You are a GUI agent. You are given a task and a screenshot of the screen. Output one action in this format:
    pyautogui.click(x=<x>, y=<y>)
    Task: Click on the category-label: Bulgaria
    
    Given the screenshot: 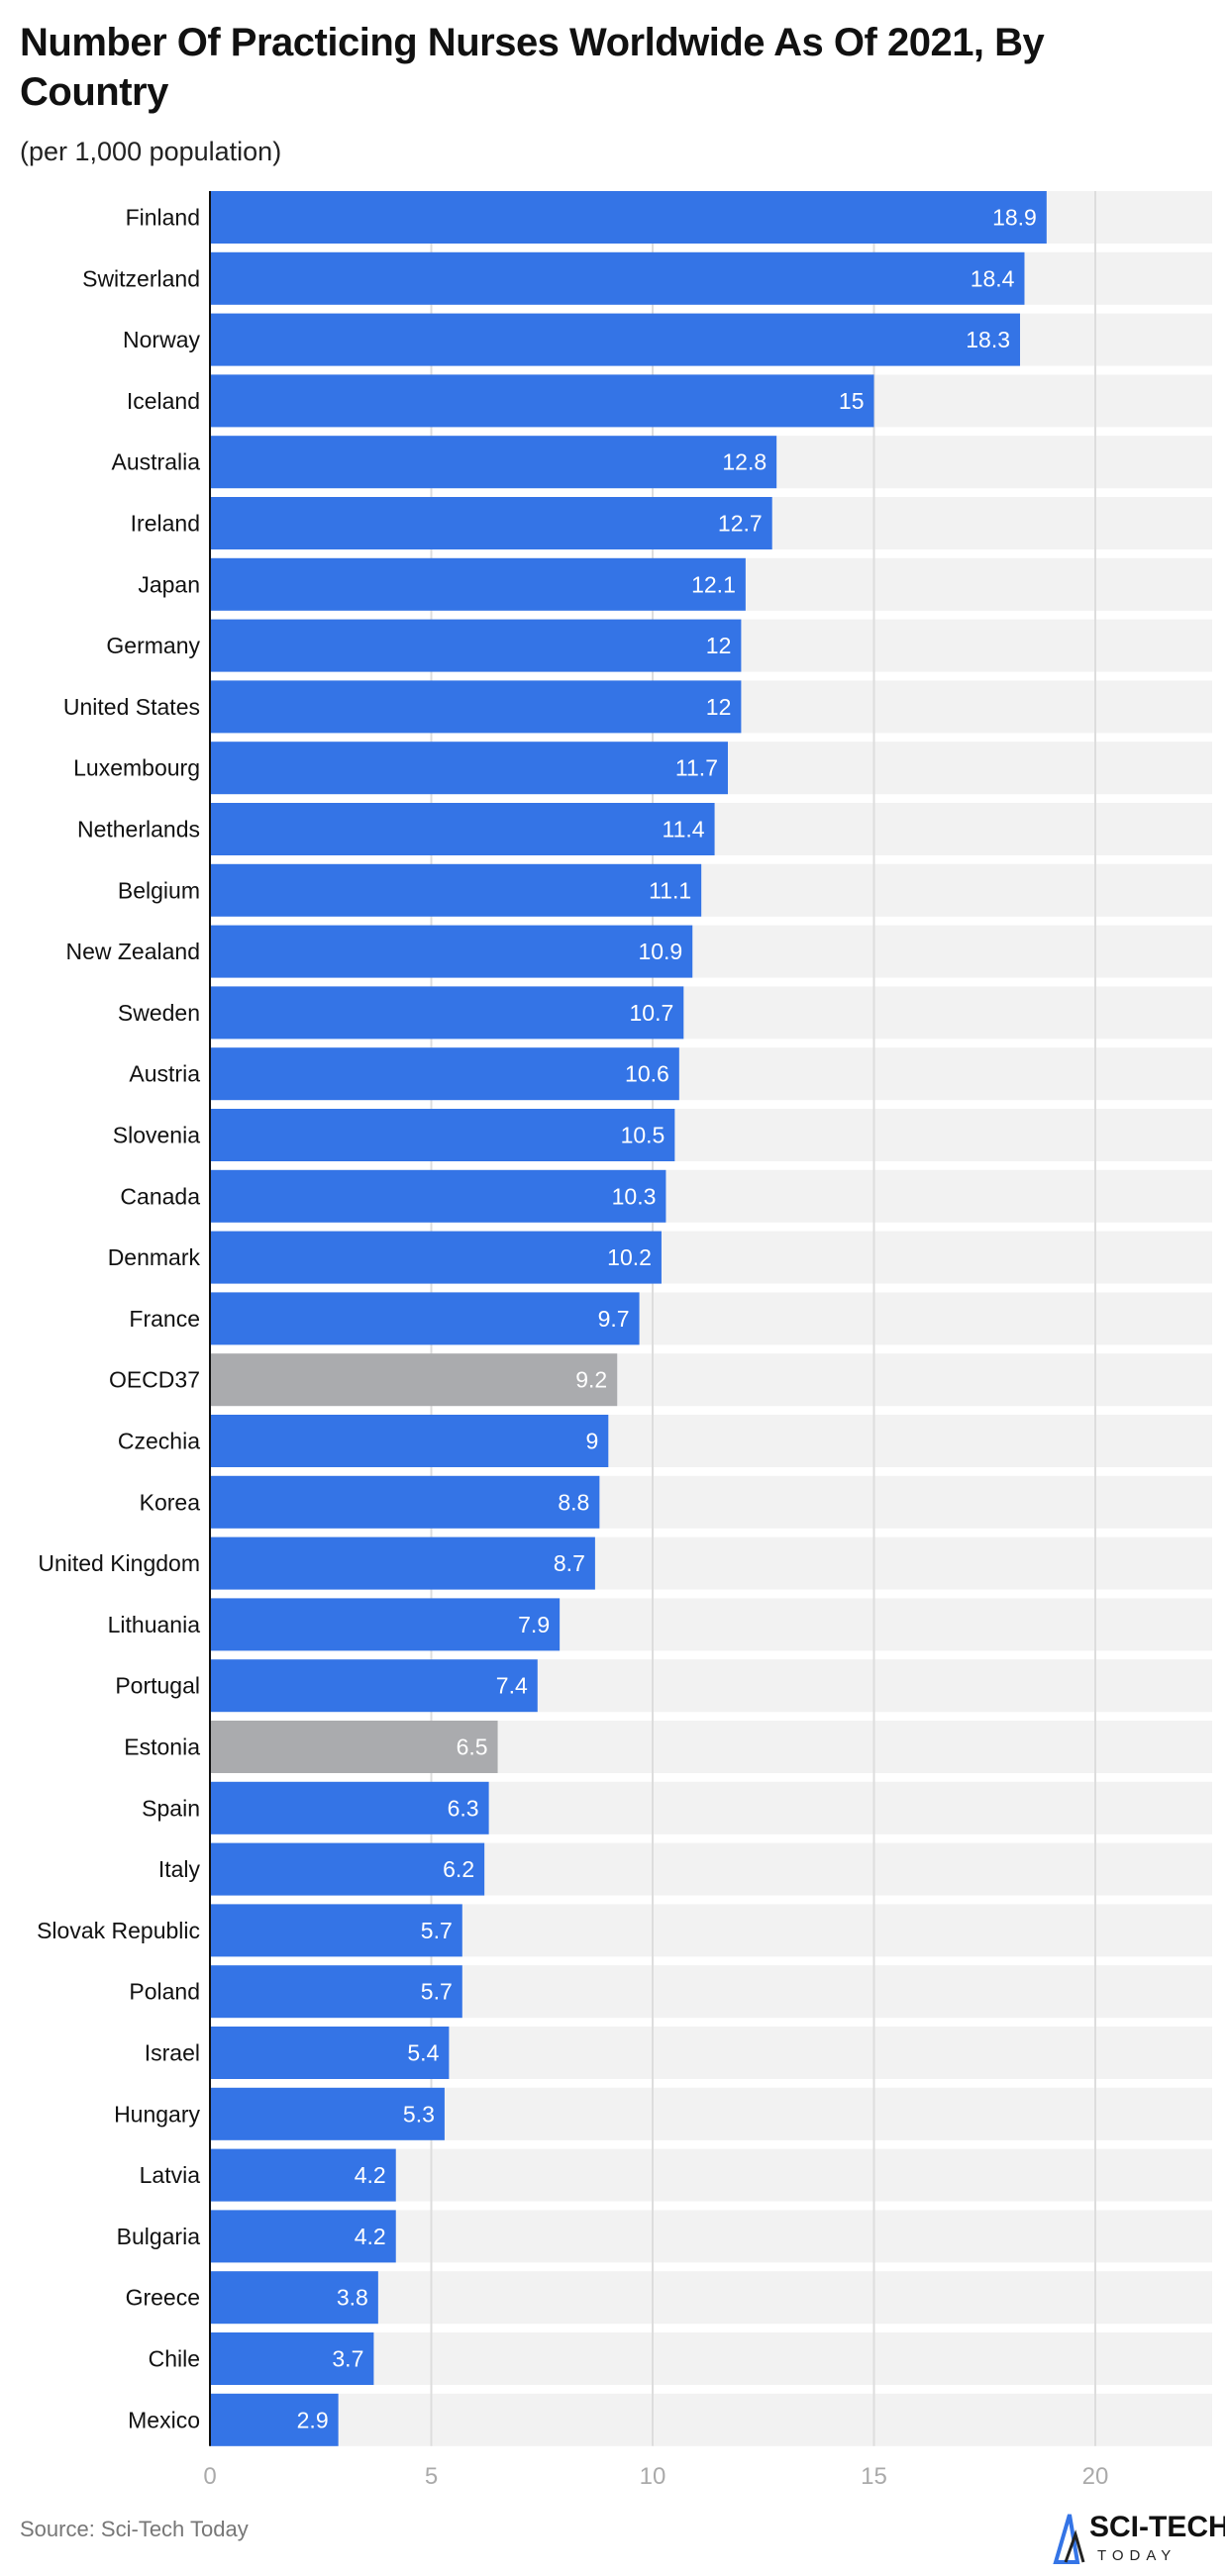 What is the action you would take?
    pyautogui.click(x=159, y=2236)
    